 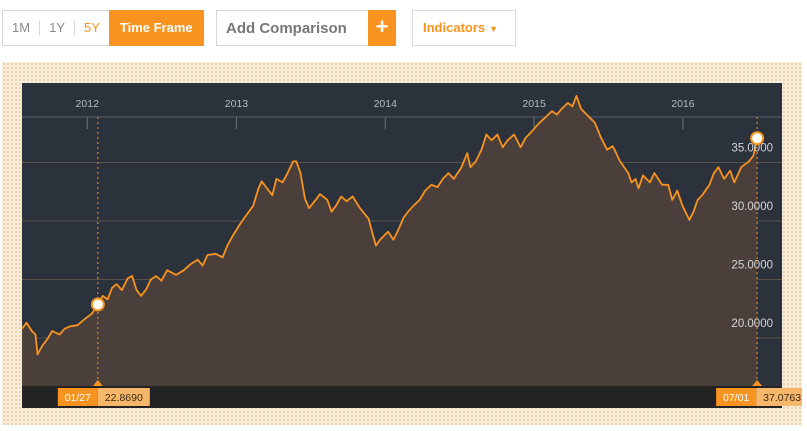 What do you see at coordinates (752, 207) in the screenshot?
I see `y-tick-label: 30.0000` at bounding box center [752, 207].